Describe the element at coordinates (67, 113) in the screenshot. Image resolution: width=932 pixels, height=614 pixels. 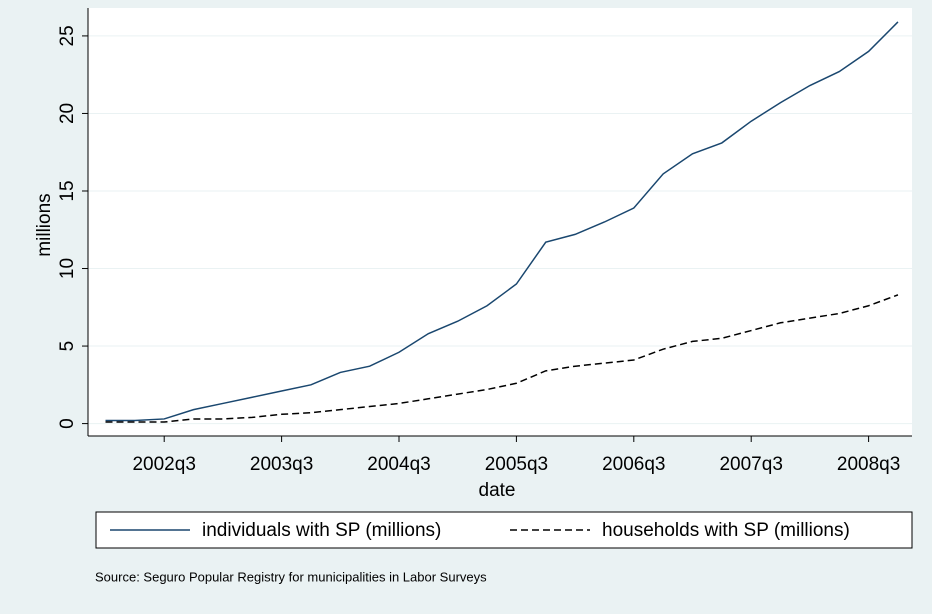
I see `y-tick-label: 20` at that location.